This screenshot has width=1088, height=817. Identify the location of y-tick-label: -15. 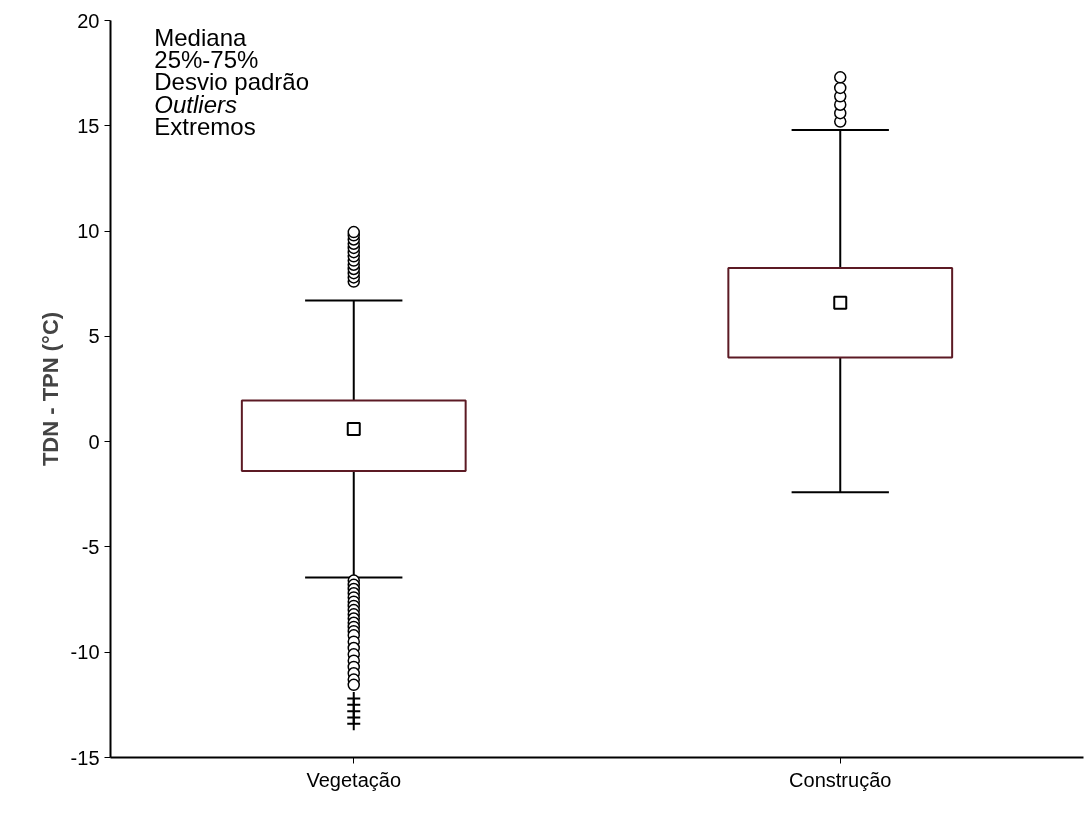
(85, 757).